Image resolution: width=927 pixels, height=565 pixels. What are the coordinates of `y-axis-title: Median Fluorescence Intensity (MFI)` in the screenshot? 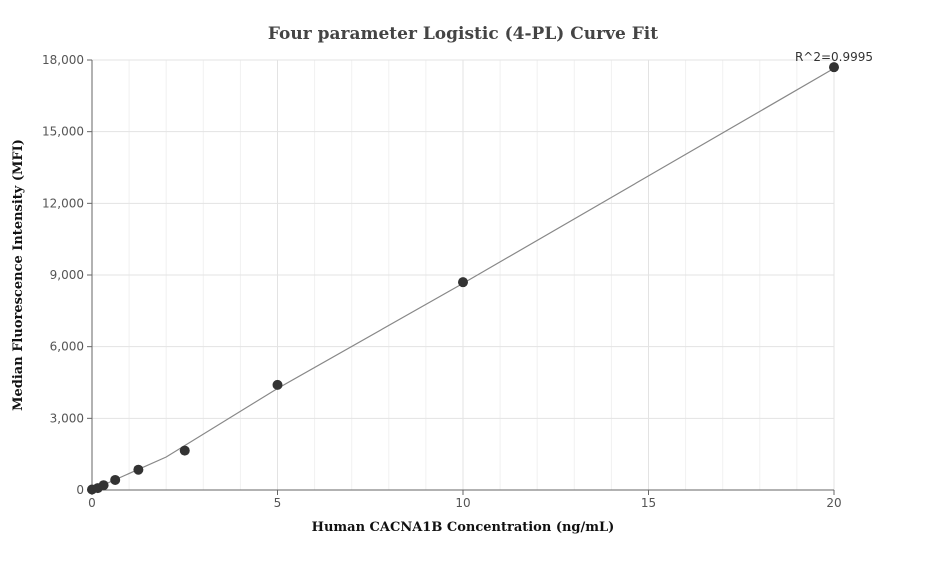 It's located at (18, 275).